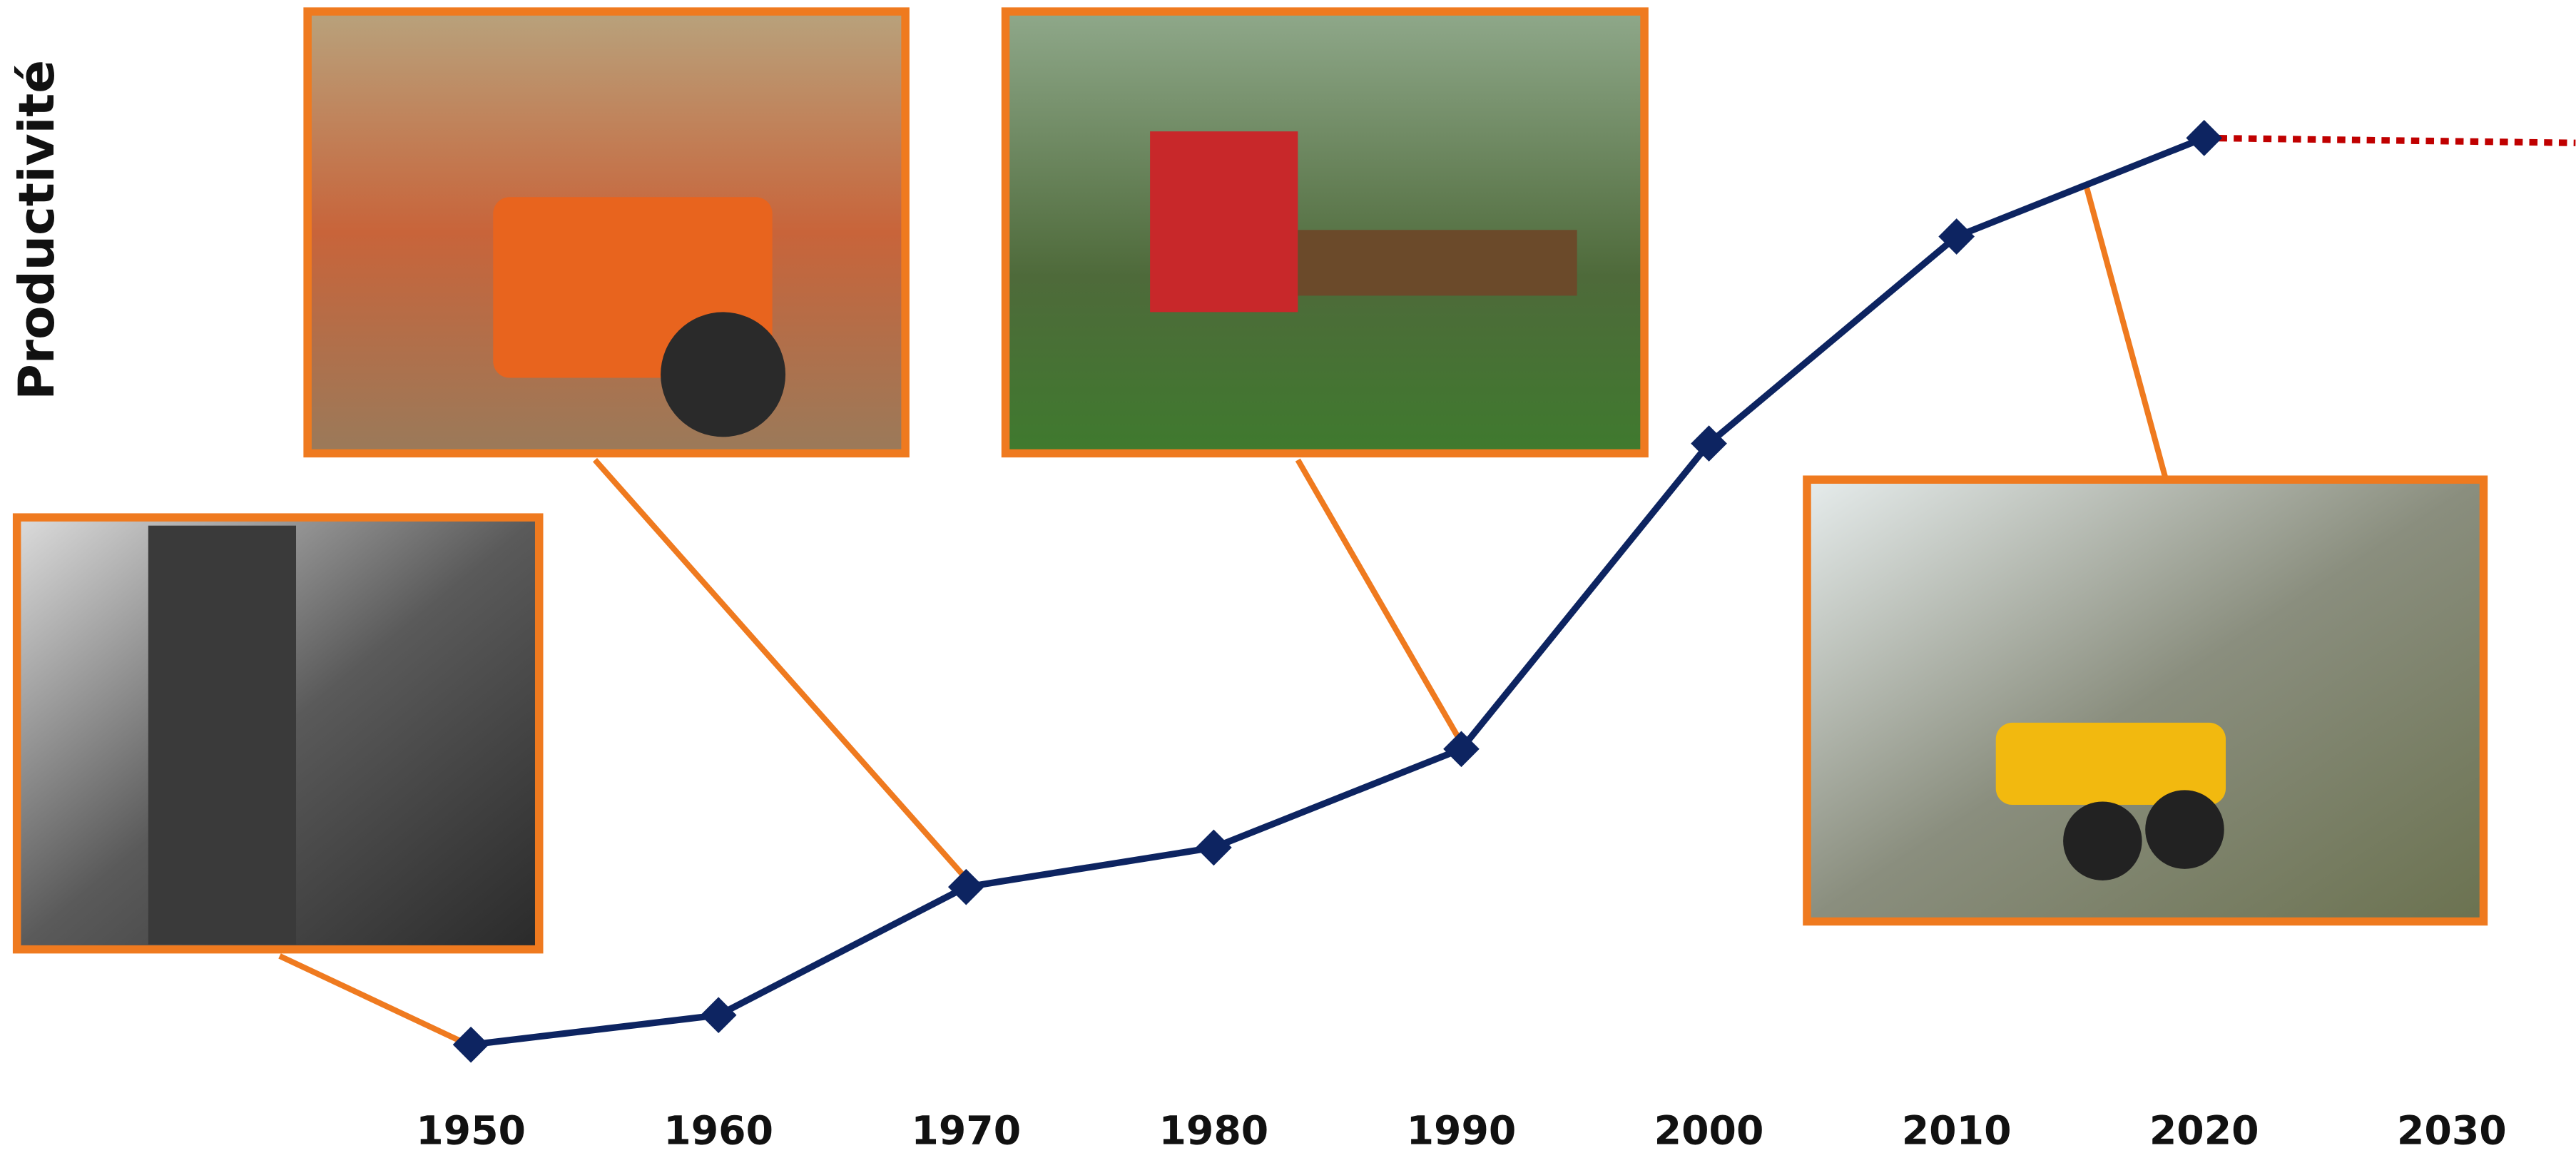  I want to click on x-tick-label: 2010, so click(1957, 1132).